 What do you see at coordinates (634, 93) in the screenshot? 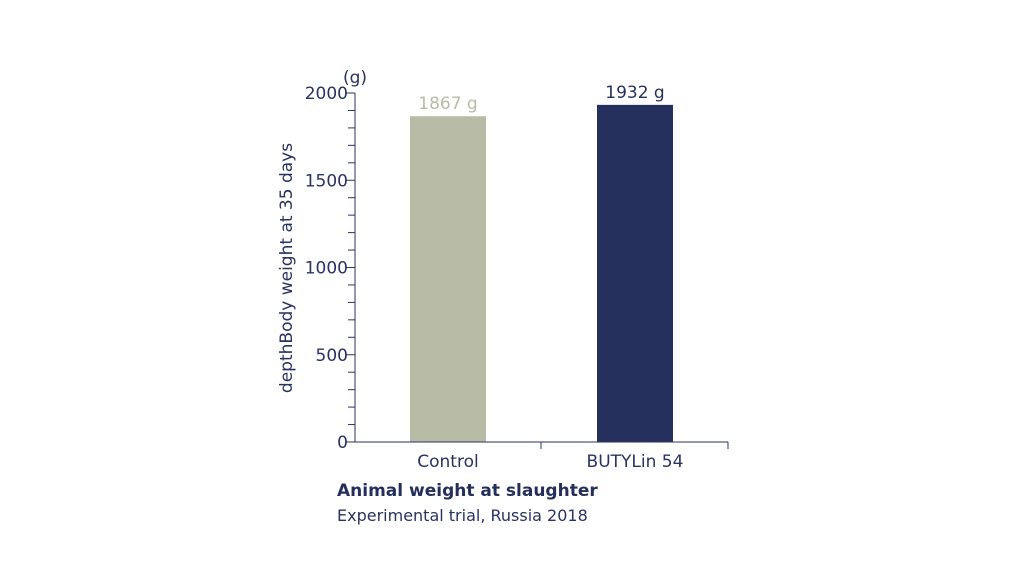
I see `data-label: 1932 g` at bounding box center [634, 93].